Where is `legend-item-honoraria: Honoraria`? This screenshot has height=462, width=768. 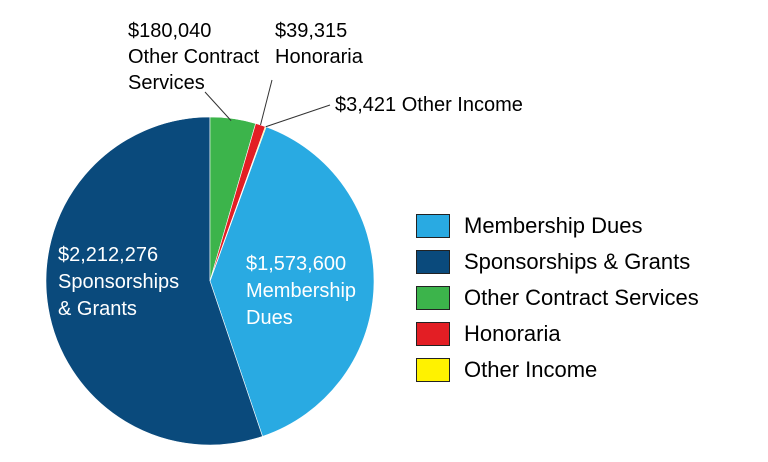
legend-item-honoraria: Honoraria is located at coordinates (586, 334).